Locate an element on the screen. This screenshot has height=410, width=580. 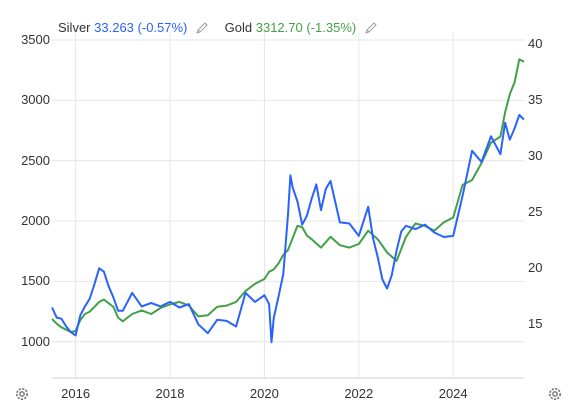
legend-silver-change: (-0.57%) is located at coordinates (162, 28).